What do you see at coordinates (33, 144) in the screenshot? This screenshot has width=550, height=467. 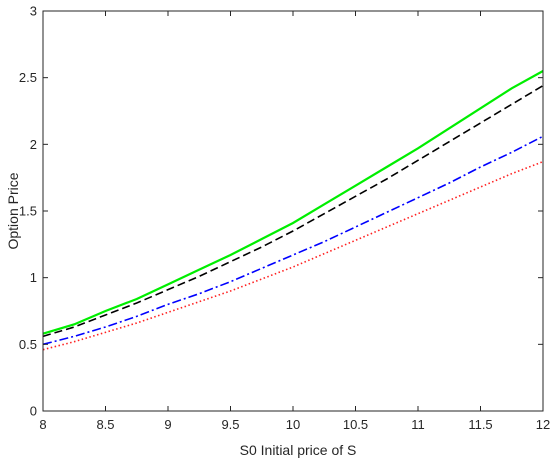 I see `y-tick-label: 2` at bounding box center [33, 144].